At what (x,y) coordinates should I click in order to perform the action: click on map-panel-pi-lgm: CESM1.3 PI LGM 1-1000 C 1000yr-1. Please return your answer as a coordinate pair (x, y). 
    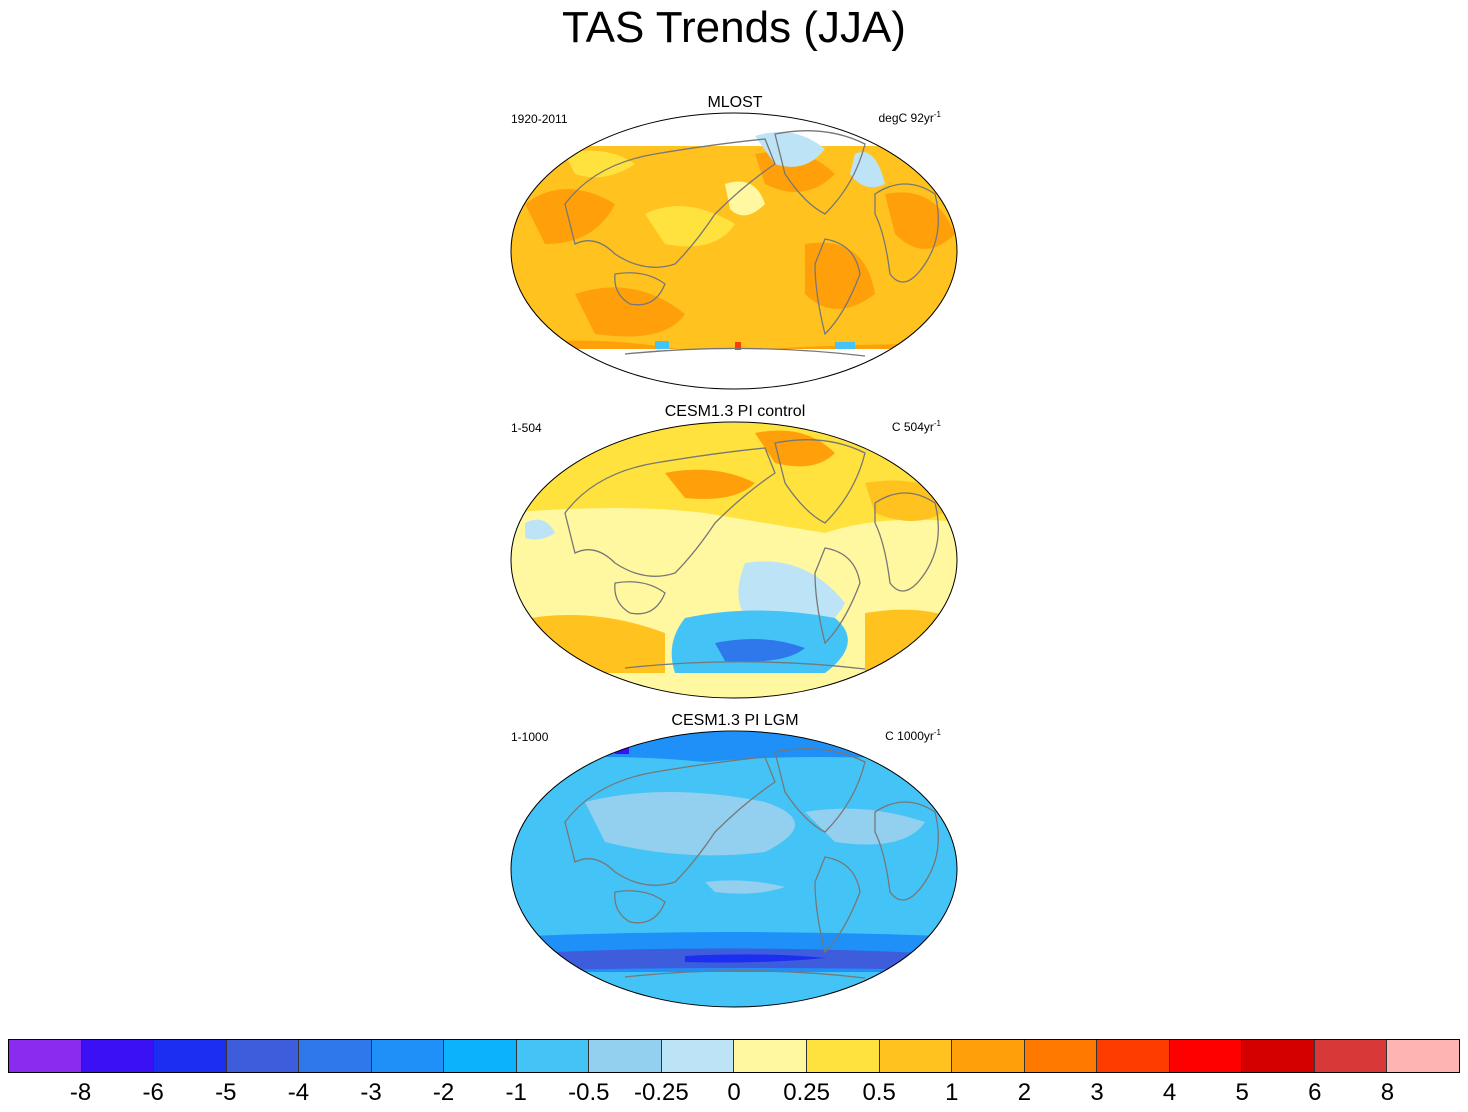
    Looking at the image, I should click on (735, 862).